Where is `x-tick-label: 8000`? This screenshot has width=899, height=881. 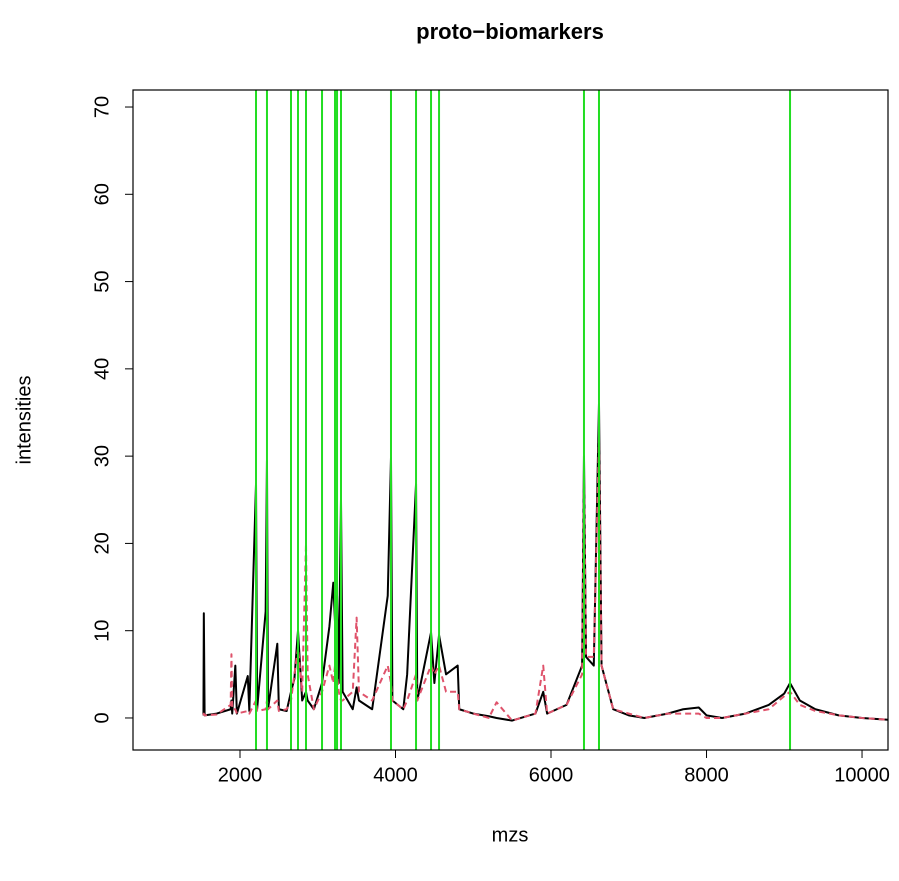 x-tick-label: 8000 is located at coordinates (706, 775).